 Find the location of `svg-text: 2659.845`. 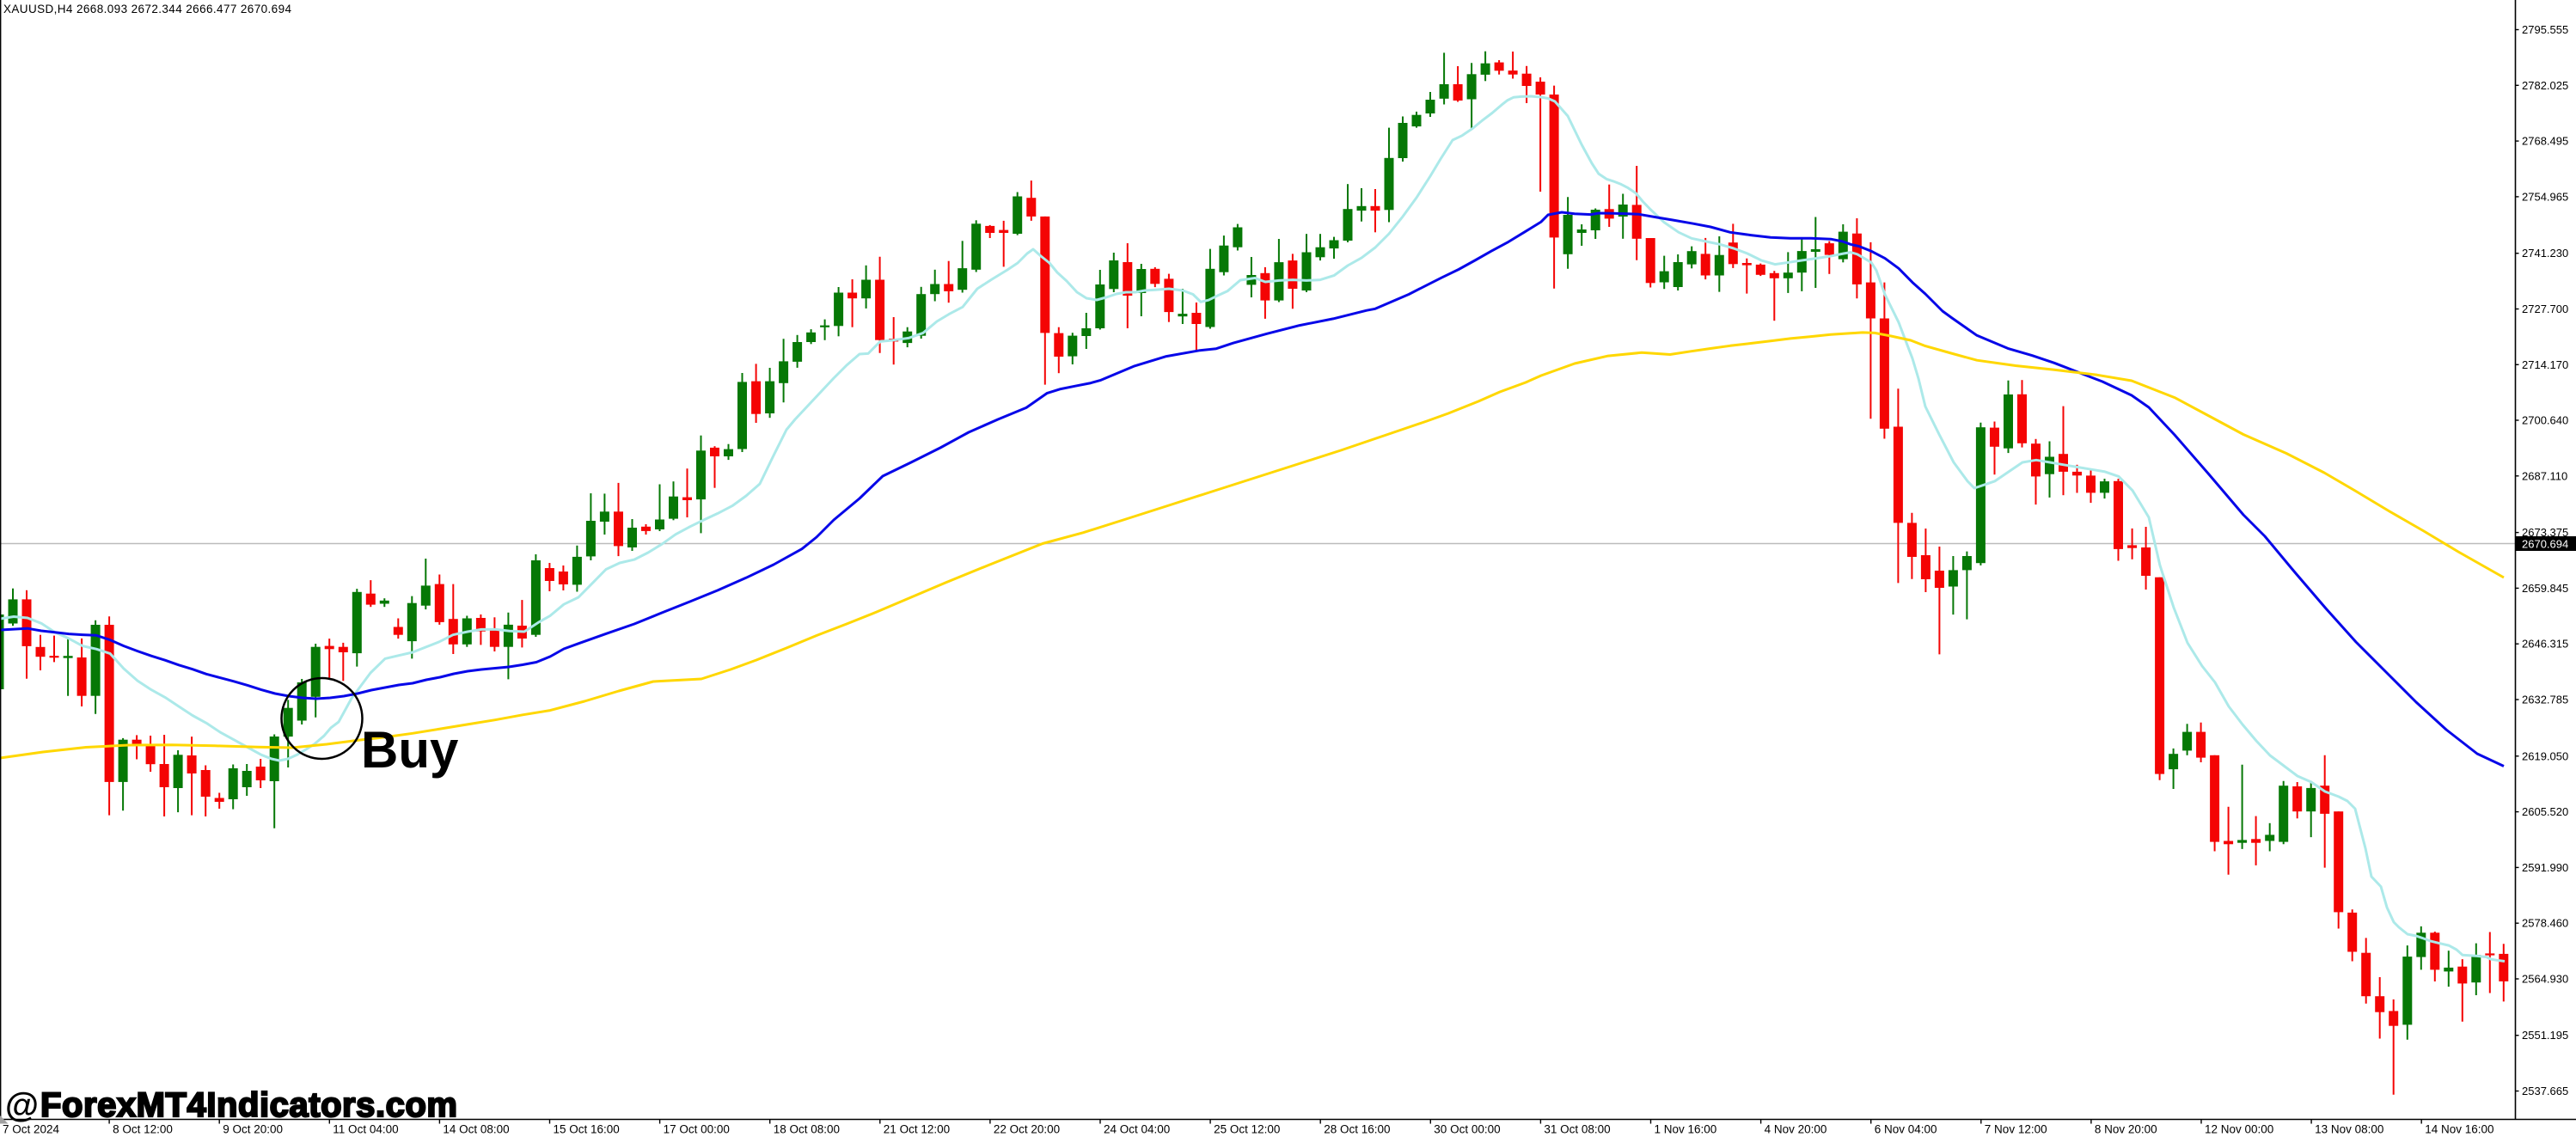

svg-text: 2659.845 is located at coordinates (2545, 588).